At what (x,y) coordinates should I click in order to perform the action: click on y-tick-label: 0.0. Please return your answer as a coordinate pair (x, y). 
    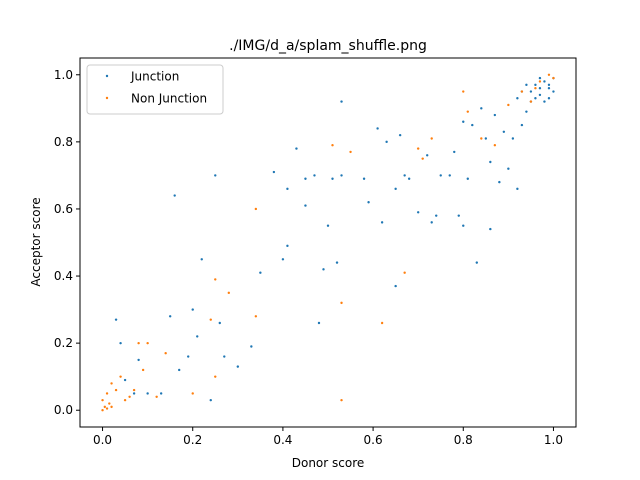
    Looking at the image, I should click on (63, 410).